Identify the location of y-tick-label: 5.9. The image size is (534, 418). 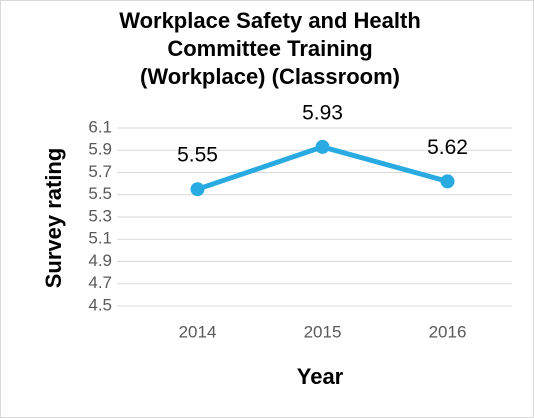
(100, 149).